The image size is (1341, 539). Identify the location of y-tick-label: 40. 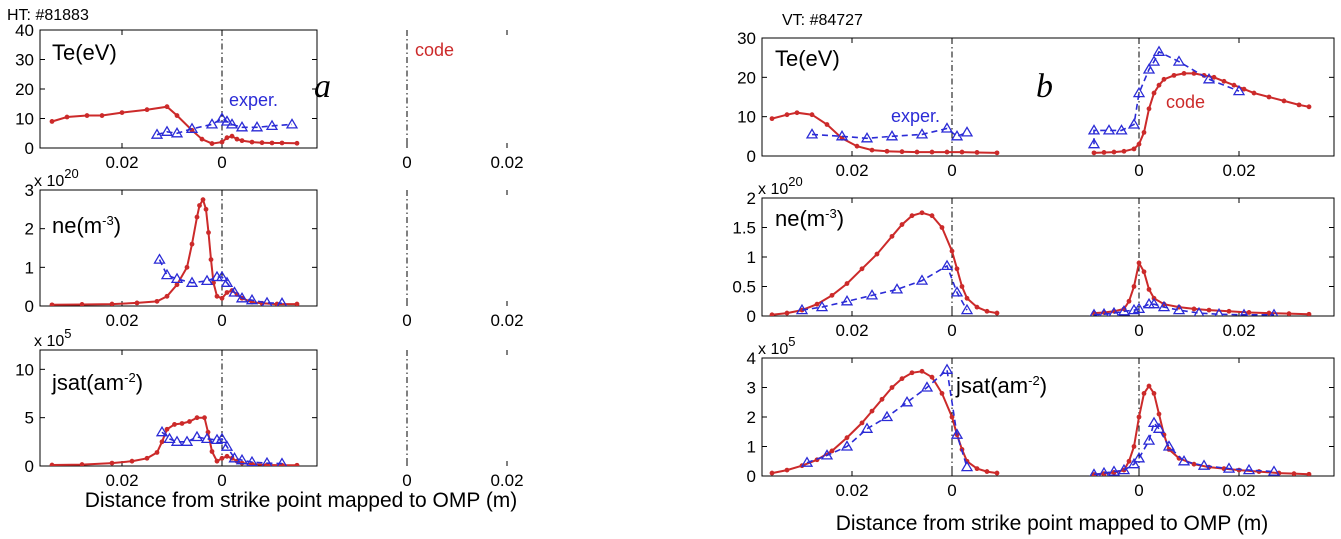
(24, 30).